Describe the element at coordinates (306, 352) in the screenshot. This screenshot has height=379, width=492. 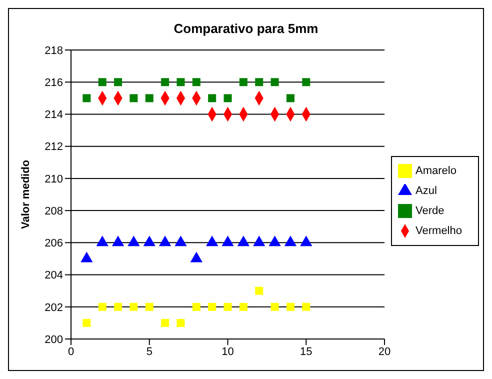
I see `x-tick-label: 15` at that location.